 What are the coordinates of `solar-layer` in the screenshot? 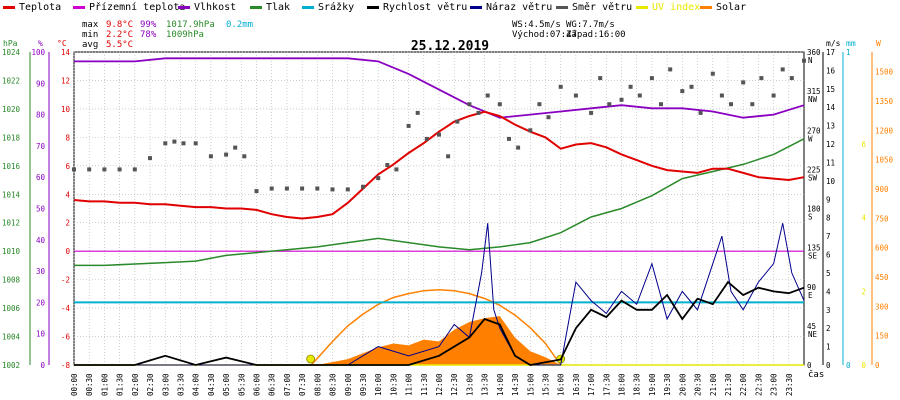 It's located at (436, 327).